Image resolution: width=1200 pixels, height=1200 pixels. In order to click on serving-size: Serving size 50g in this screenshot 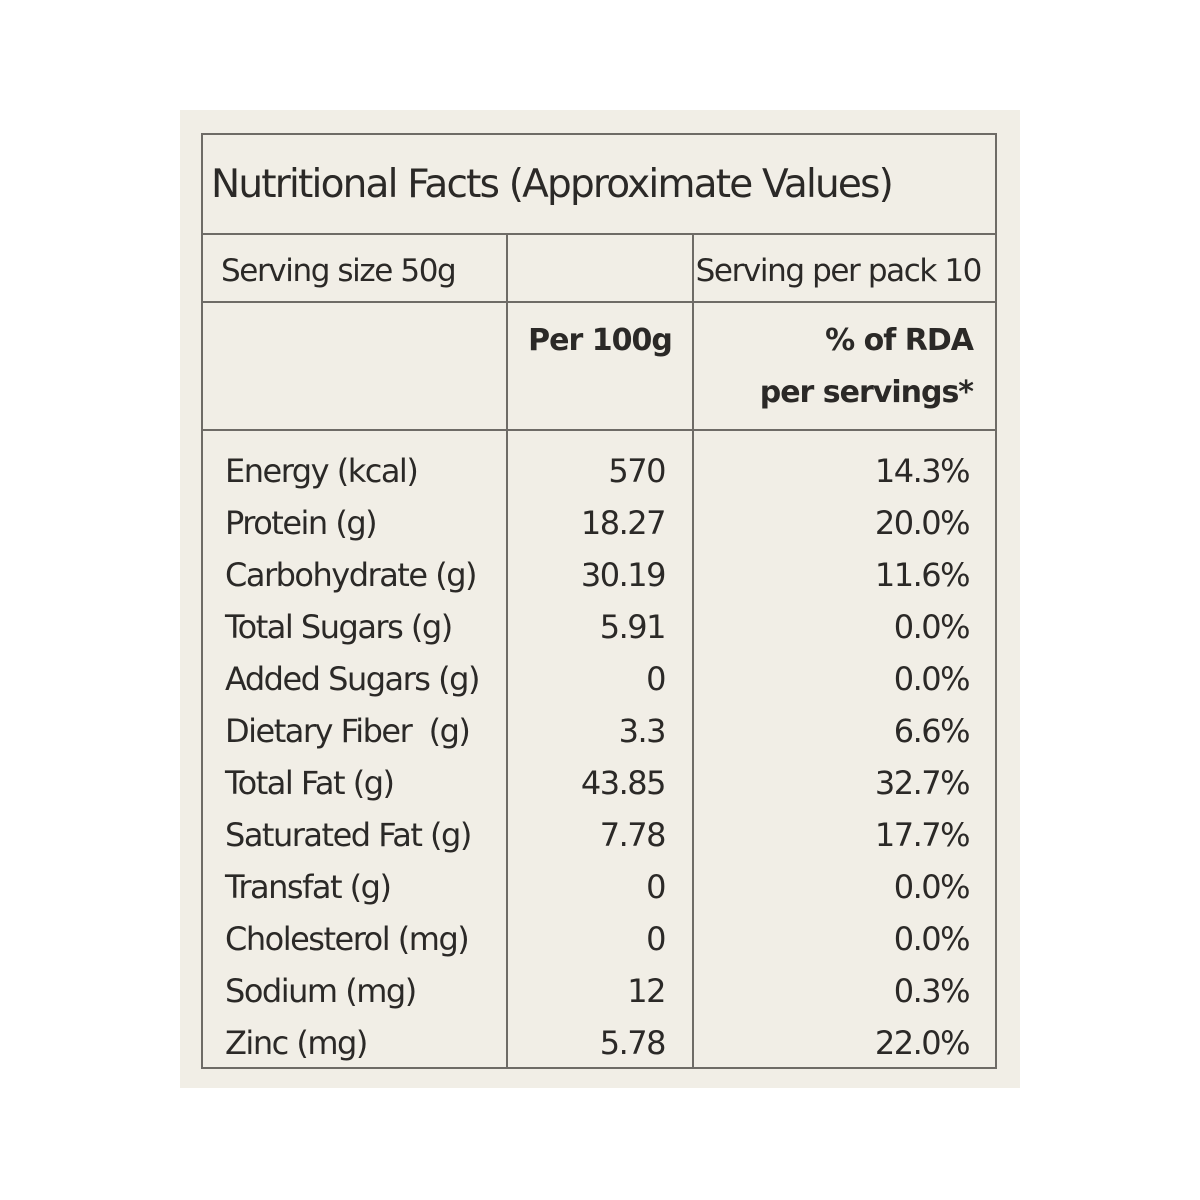, I will do `click(339, 271)`.